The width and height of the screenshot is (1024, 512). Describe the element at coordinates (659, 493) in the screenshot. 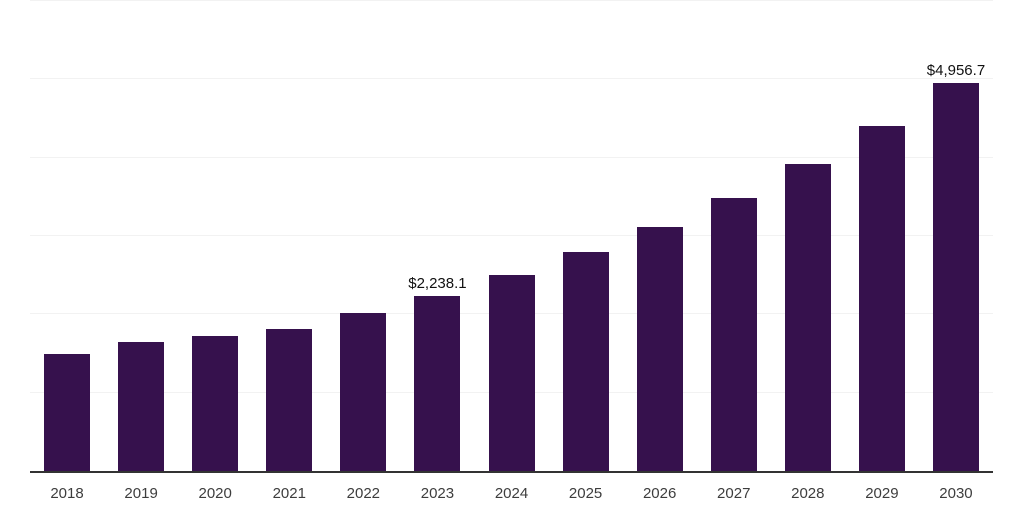

I see `x-tick-2026: 2026` at that location.